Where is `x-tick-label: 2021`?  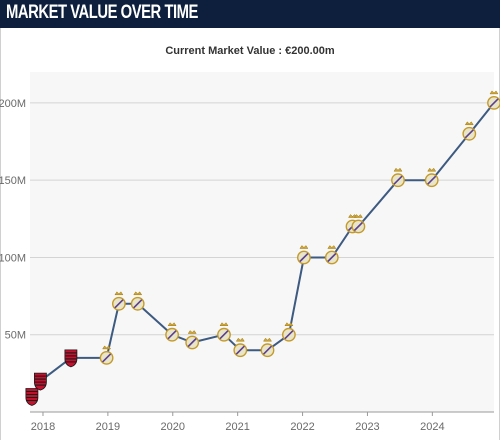 x-tick-label: 2021 is located at coordinates (237, 427).